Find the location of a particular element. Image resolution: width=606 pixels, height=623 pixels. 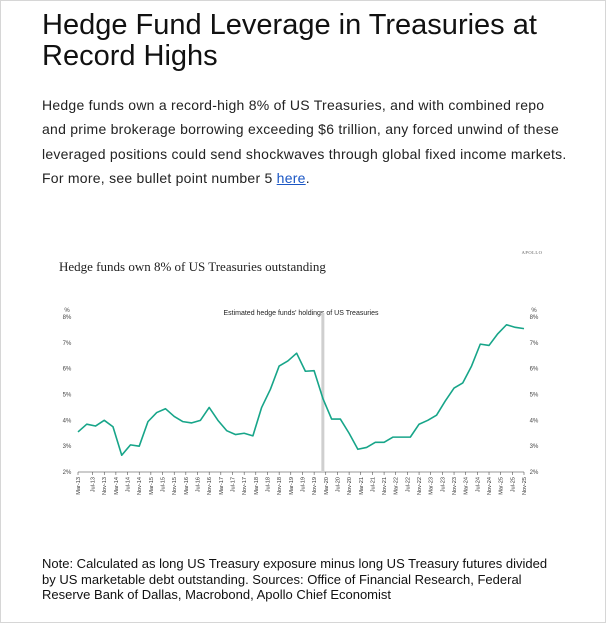

x-tick-label: Nov-16 is located at coordinates (210, 486).